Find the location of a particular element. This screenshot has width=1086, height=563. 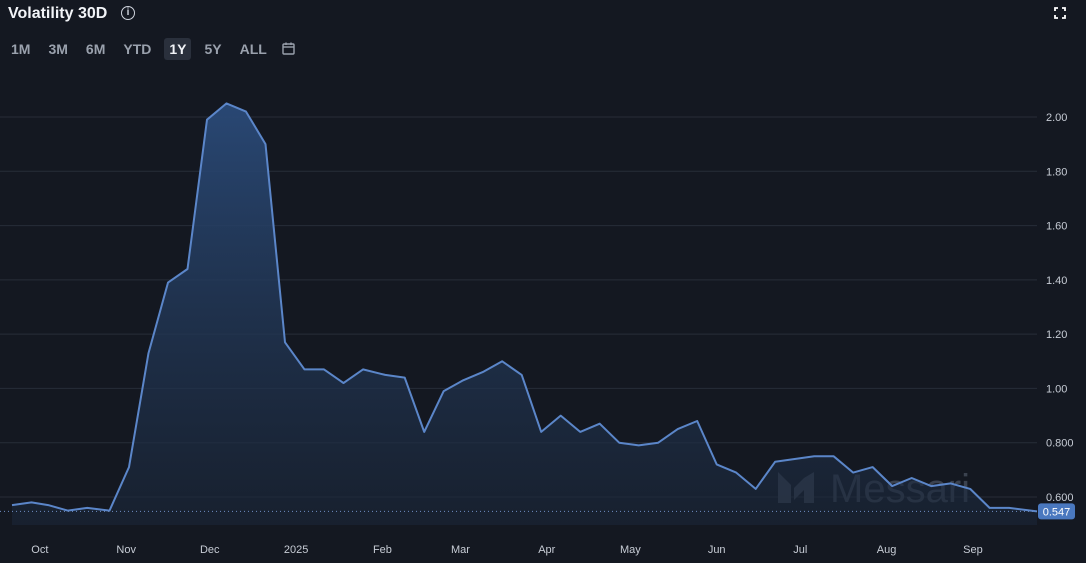

current-value-badge is located at coordinates (1056, 511).